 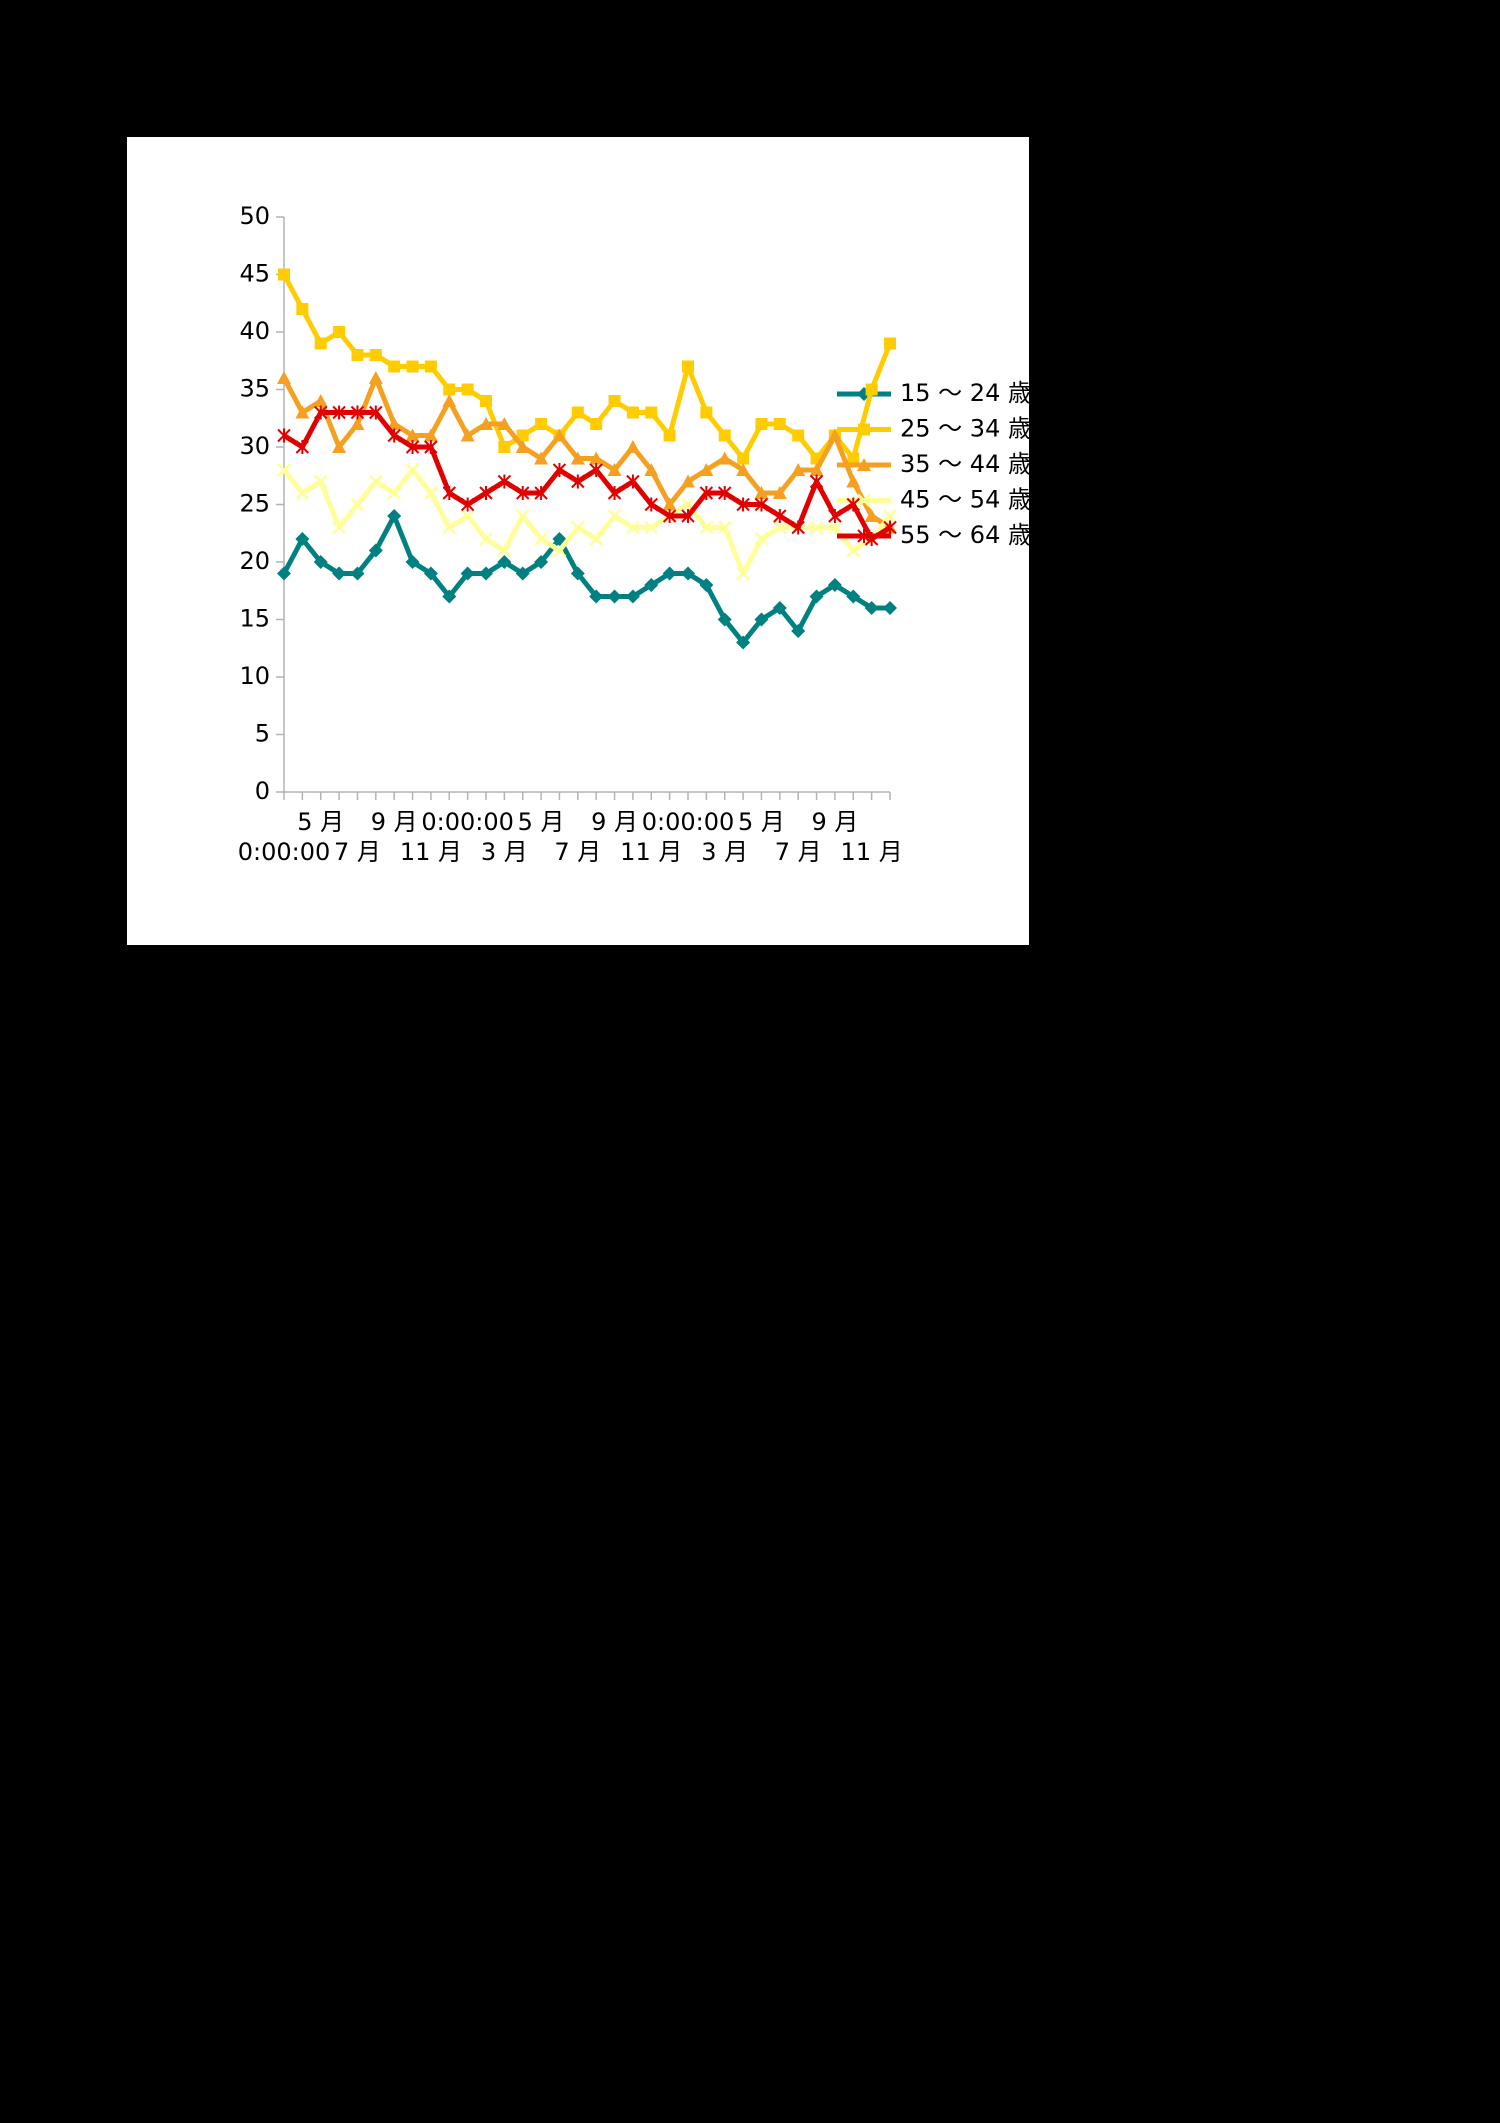 I want to click on legend-label: 35 ～ 44 歳, so click(x=966, y=464).